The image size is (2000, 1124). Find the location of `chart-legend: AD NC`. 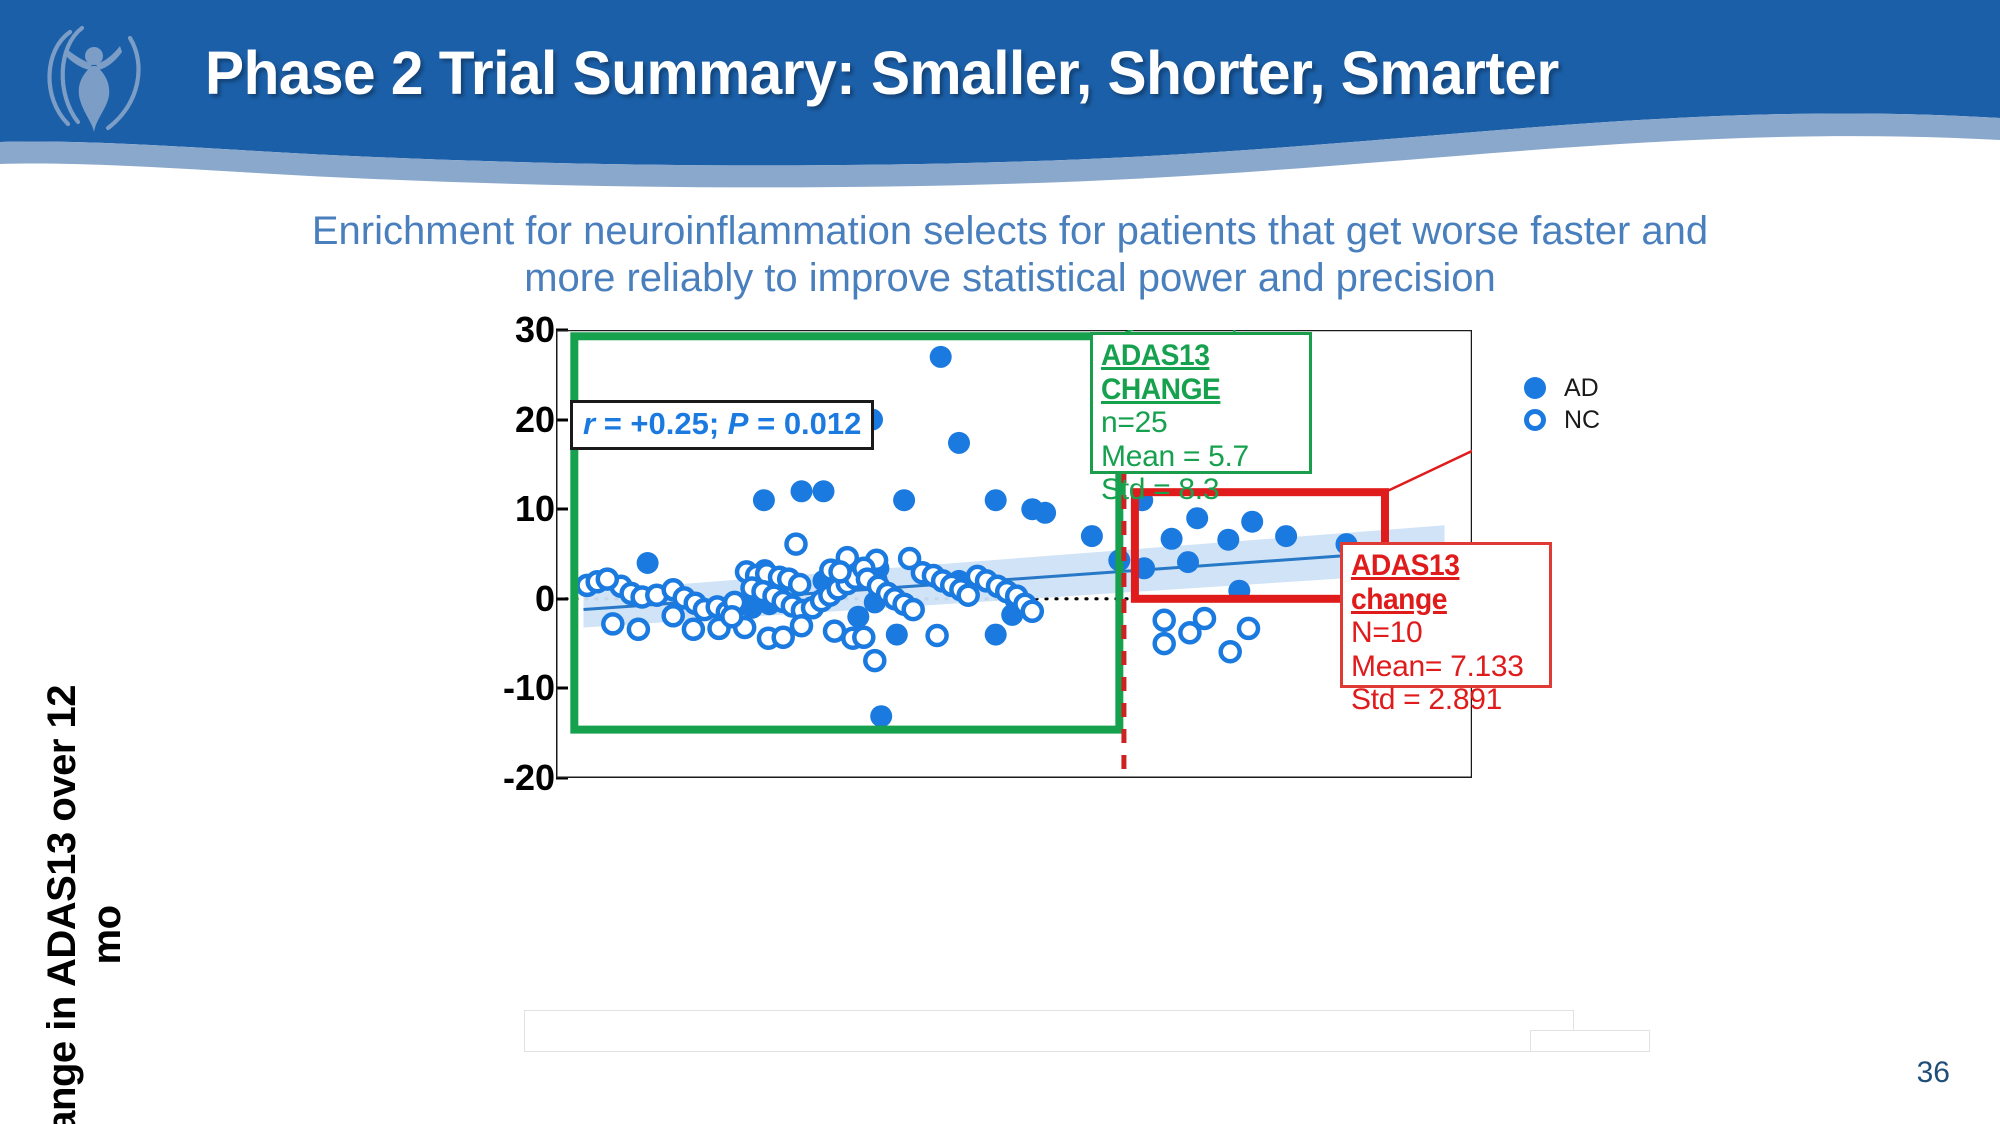

chart-legend: AD NC is located at coordinates (1562, 404).